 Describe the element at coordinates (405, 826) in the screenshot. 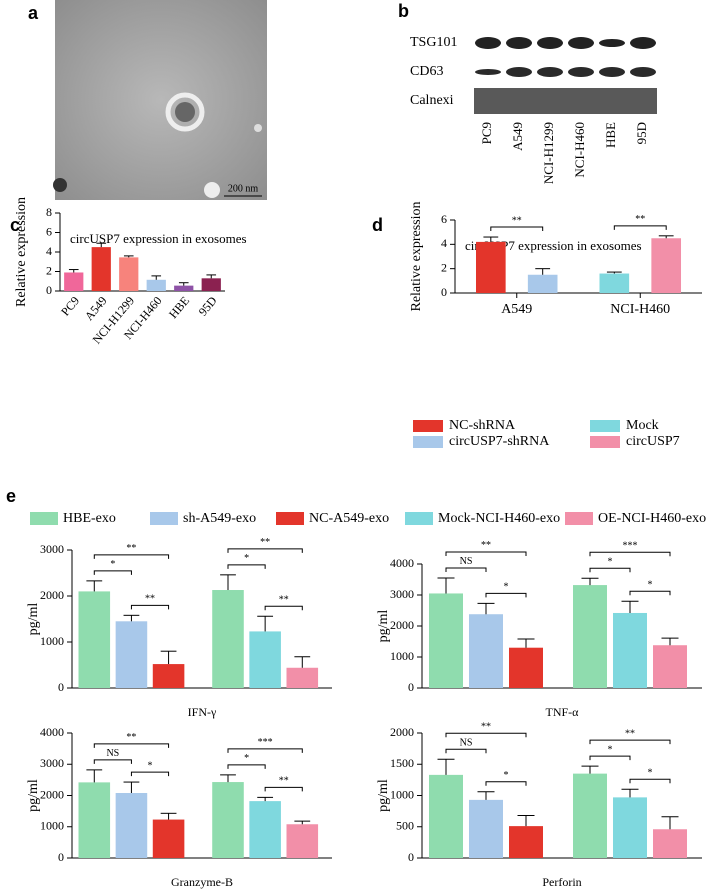

I see `y-tick-label: 500` at that location.